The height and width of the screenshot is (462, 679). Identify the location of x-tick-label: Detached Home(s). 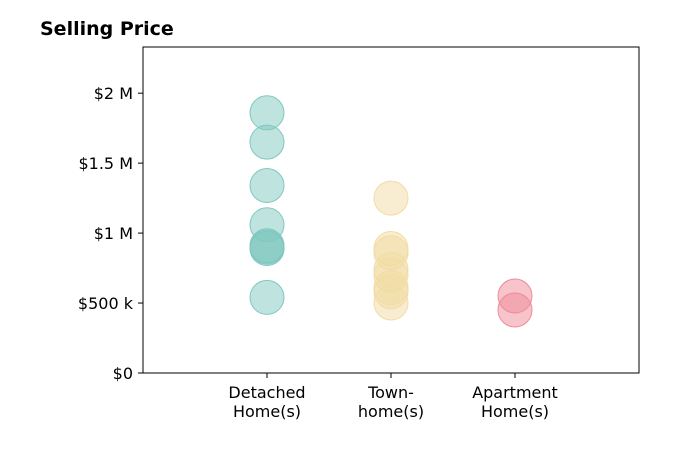
(266, 402).